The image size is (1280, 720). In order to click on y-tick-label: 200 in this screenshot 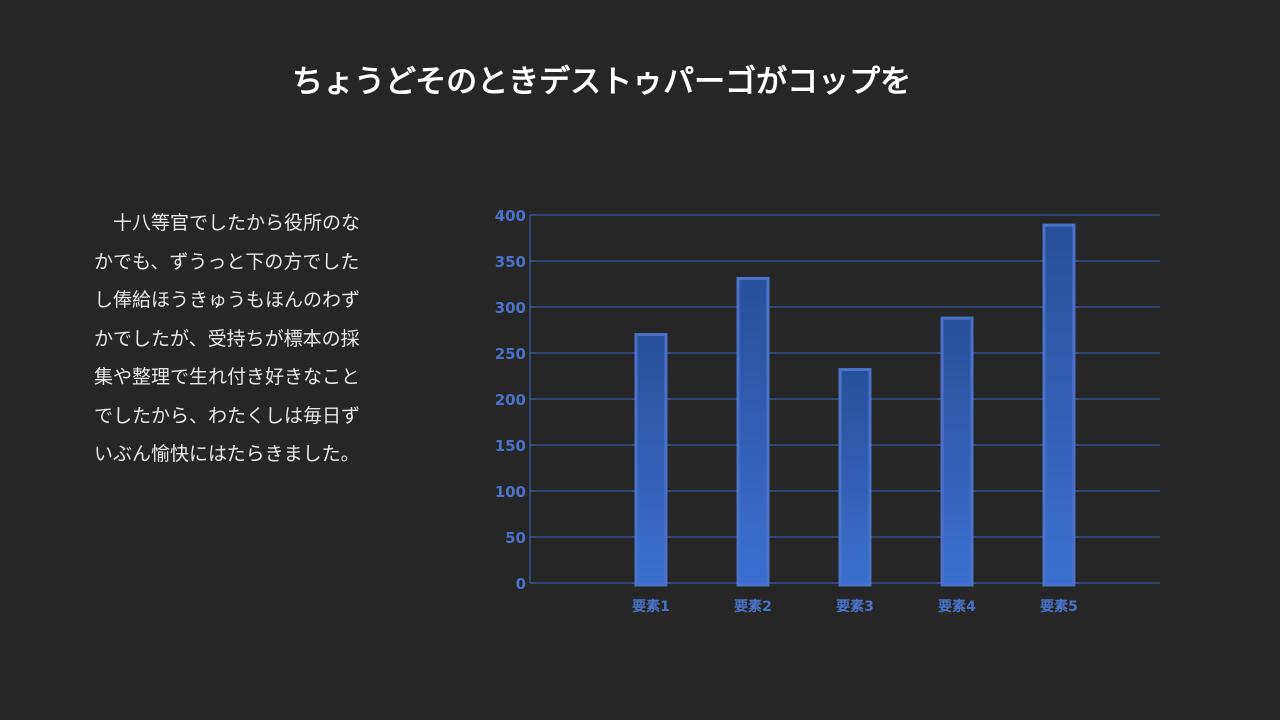, I will do `click(510, 400)`.